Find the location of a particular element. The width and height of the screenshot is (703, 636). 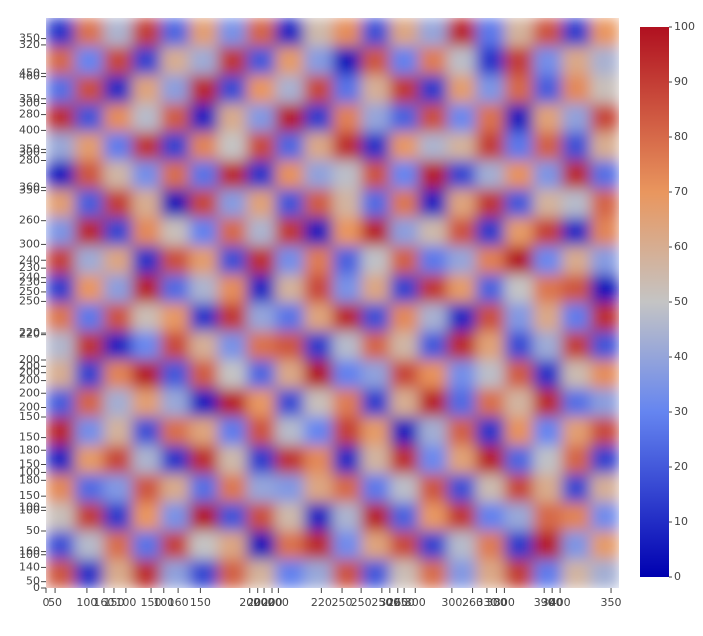

y-tick-label: 450 is located at coordinates (29, 72).